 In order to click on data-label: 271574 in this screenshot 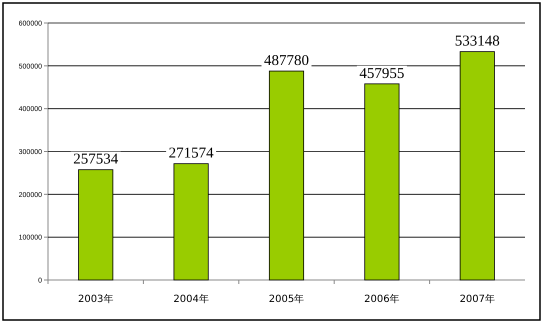, I will do `click(191, 154)`.